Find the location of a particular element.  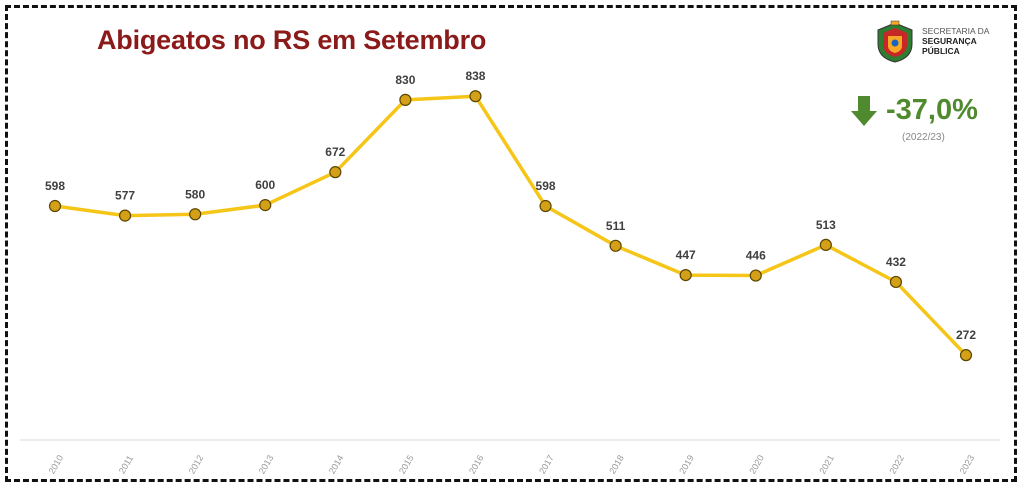

logo-line-1: SECRETARIA DA is located at coordinates (956, 31).